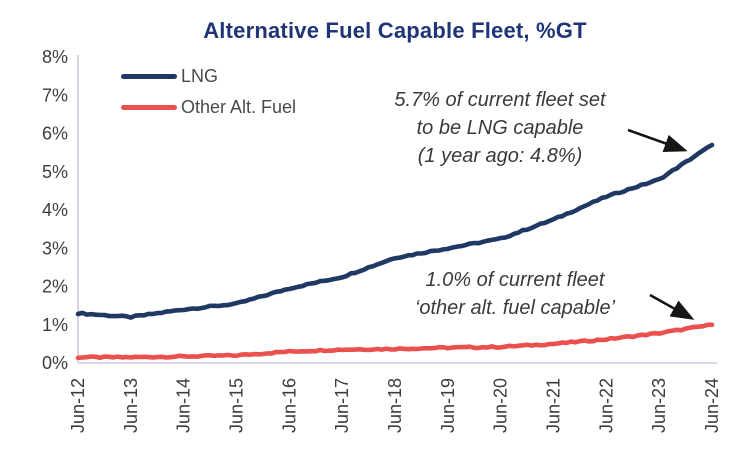 The height and width of the screenshot is (458, 750). I want to click on x-tick-label: Jun-16, so click(289, 405).